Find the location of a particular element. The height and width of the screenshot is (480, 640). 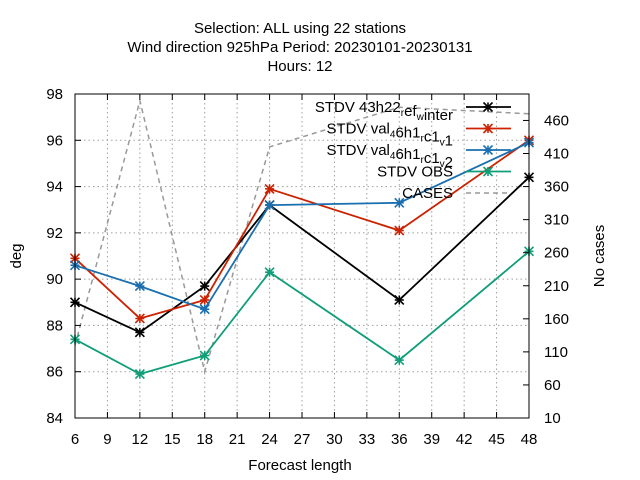

x-tick-label: 27 is located at coordinates (302, 439).